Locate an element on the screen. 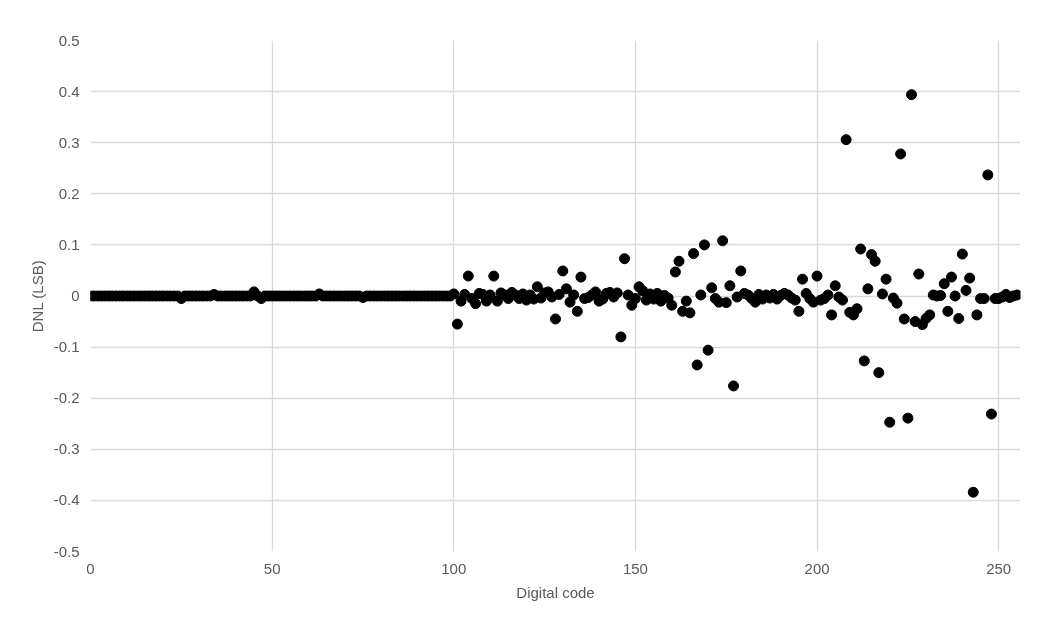 The height and width of the screenshot is (624, 1059). y-axis-title: DNL (LSB) is located at coordinates (37, 296).